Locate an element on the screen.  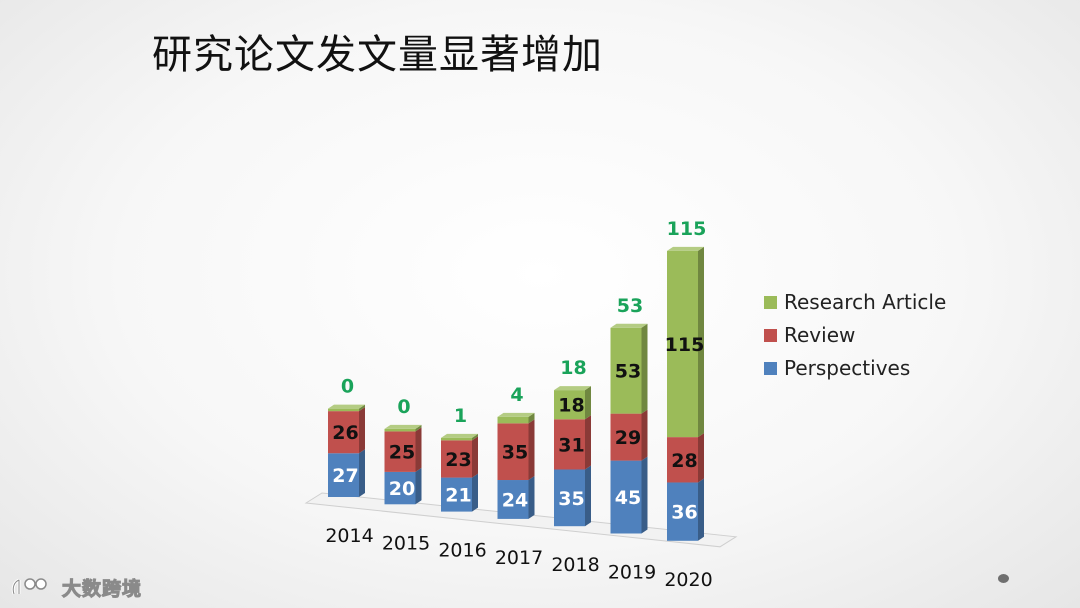
bar-segment-research-article-2015 is located at coordinates (403, 428).